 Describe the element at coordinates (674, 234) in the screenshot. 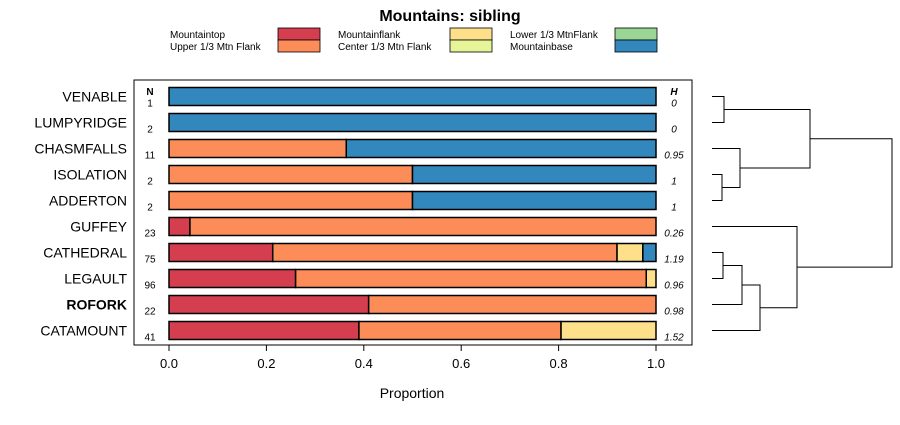

I see `h-value-guffey: 0.26` at that location.